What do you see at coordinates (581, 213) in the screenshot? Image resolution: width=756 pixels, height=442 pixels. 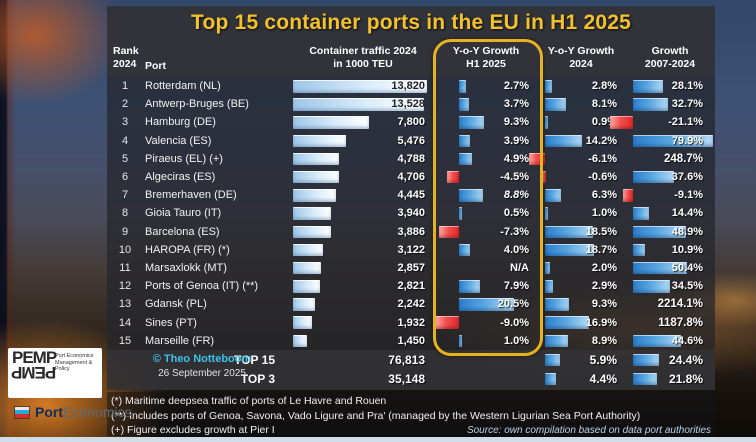 I see `growth-2024-cell: 1.0%` at bounding box center [581, 213].